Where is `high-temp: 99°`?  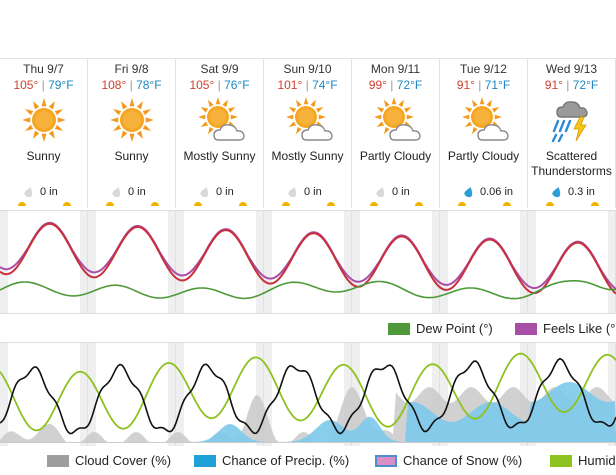
high-temp: 99° is located at coordinates (377, 85).